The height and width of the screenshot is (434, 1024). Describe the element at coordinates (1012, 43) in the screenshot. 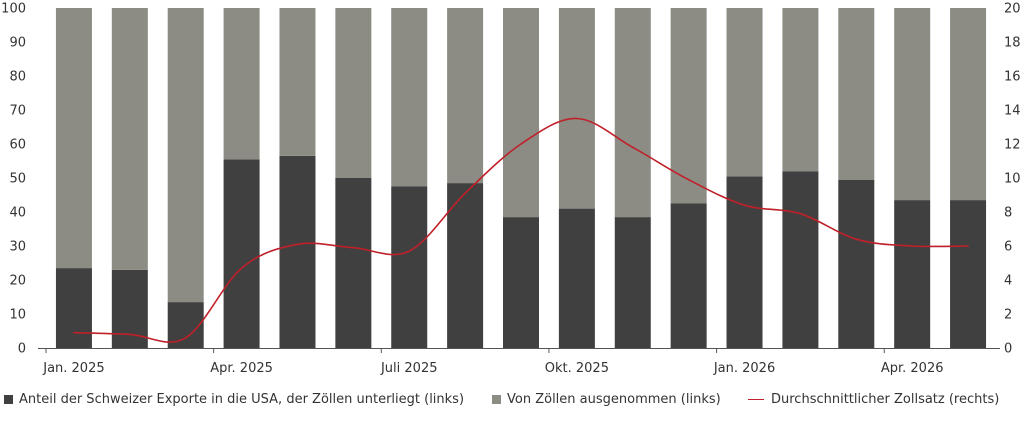

I see `y-right-tick-label: 18` at that location.